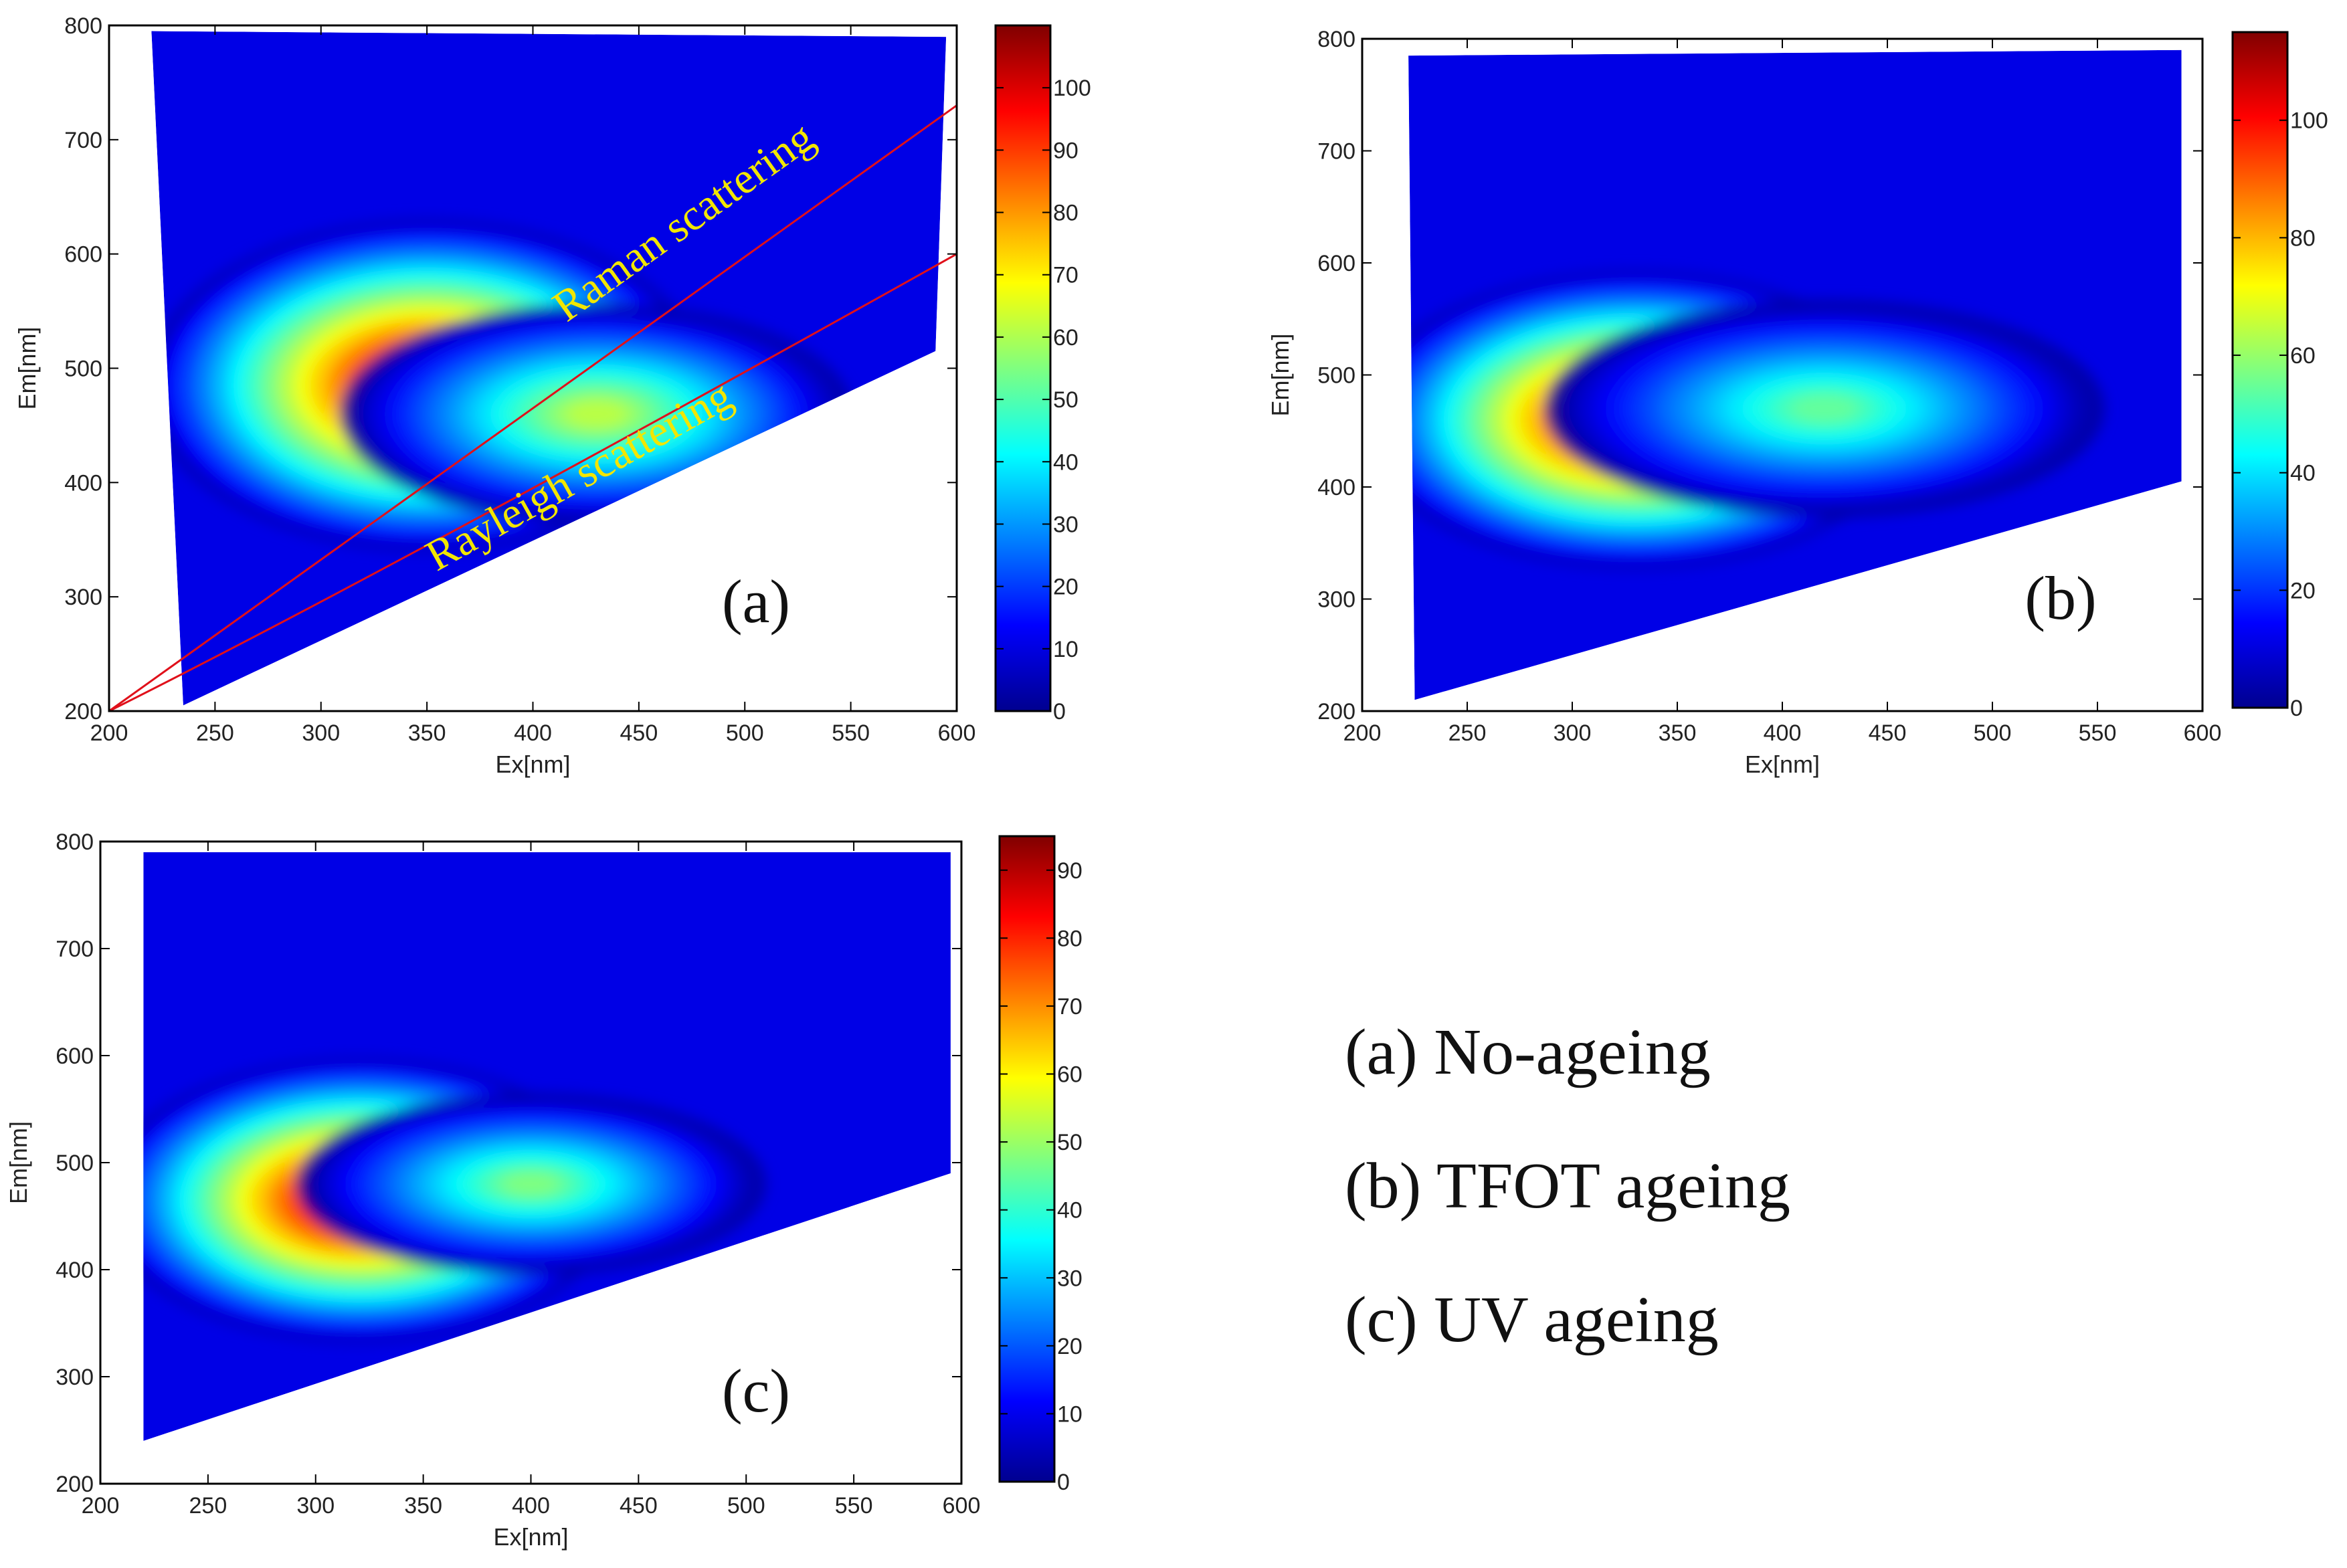 This screenshot has height=1568, width=2347. I want to click on y-axis-label-c: Em[nm], so click(18, 1162).